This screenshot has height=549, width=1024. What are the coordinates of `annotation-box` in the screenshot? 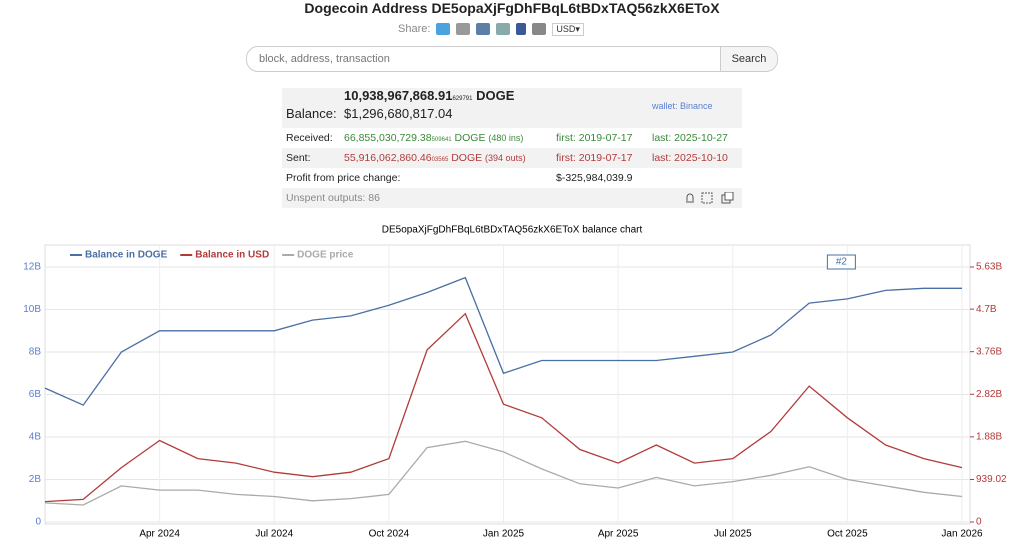 It's located at (841, 262).